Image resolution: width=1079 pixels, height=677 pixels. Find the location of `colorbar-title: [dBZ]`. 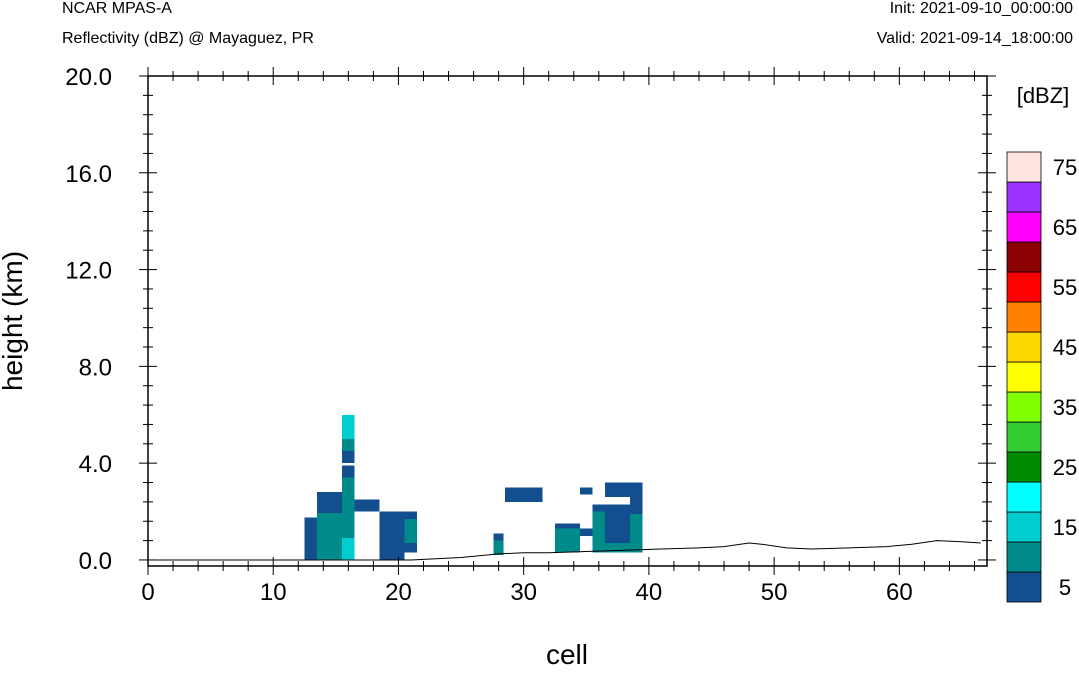

colorbar-title: [dBZ] is located at coordinates (1043, 95).